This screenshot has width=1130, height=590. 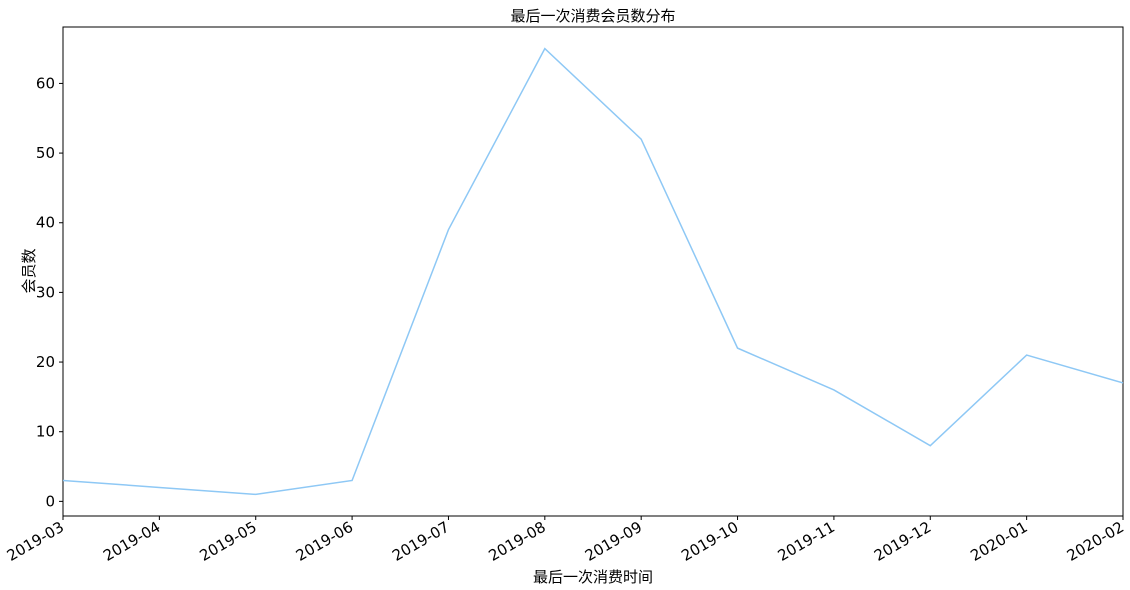 I want to click on y-tick-label: 10, so click(x=45, y=432).